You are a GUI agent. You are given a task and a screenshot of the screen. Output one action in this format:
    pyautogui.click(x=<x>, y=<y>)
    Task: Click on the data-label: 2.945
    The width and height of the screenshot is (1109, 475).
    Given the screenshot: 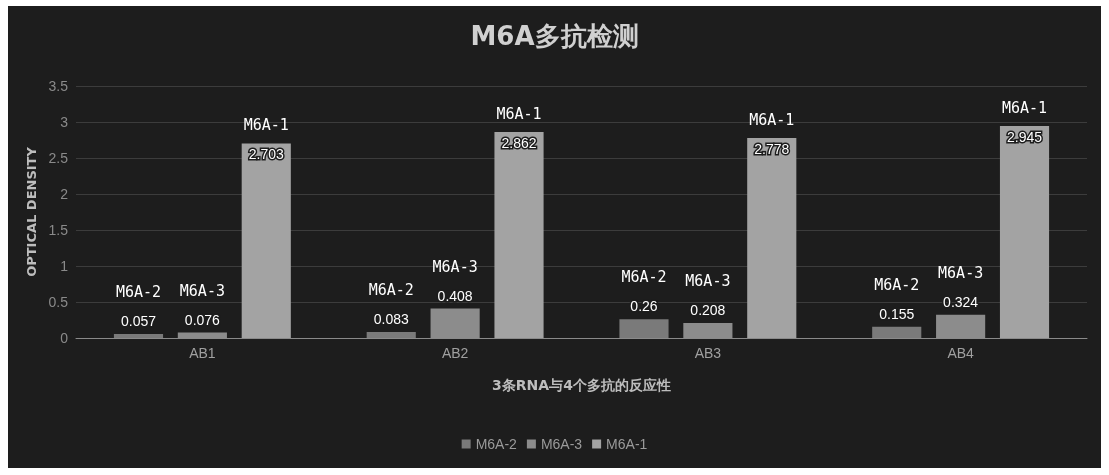 What is the action you would take?
    pyautogui.click(x=1024, y=136)
    